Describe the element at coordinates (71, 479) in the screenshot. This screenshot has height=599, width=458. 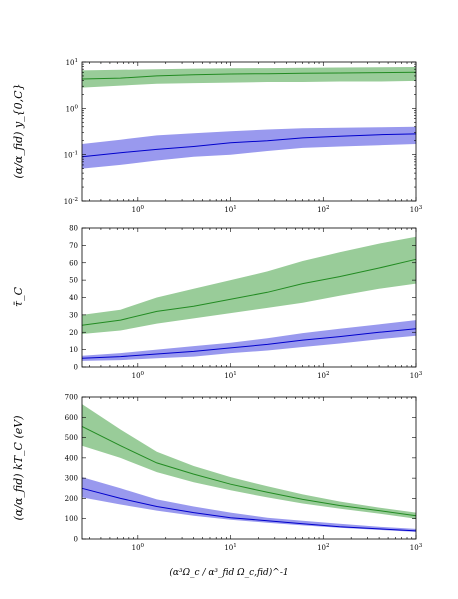
I see `y-tick-label: 300` at that location.